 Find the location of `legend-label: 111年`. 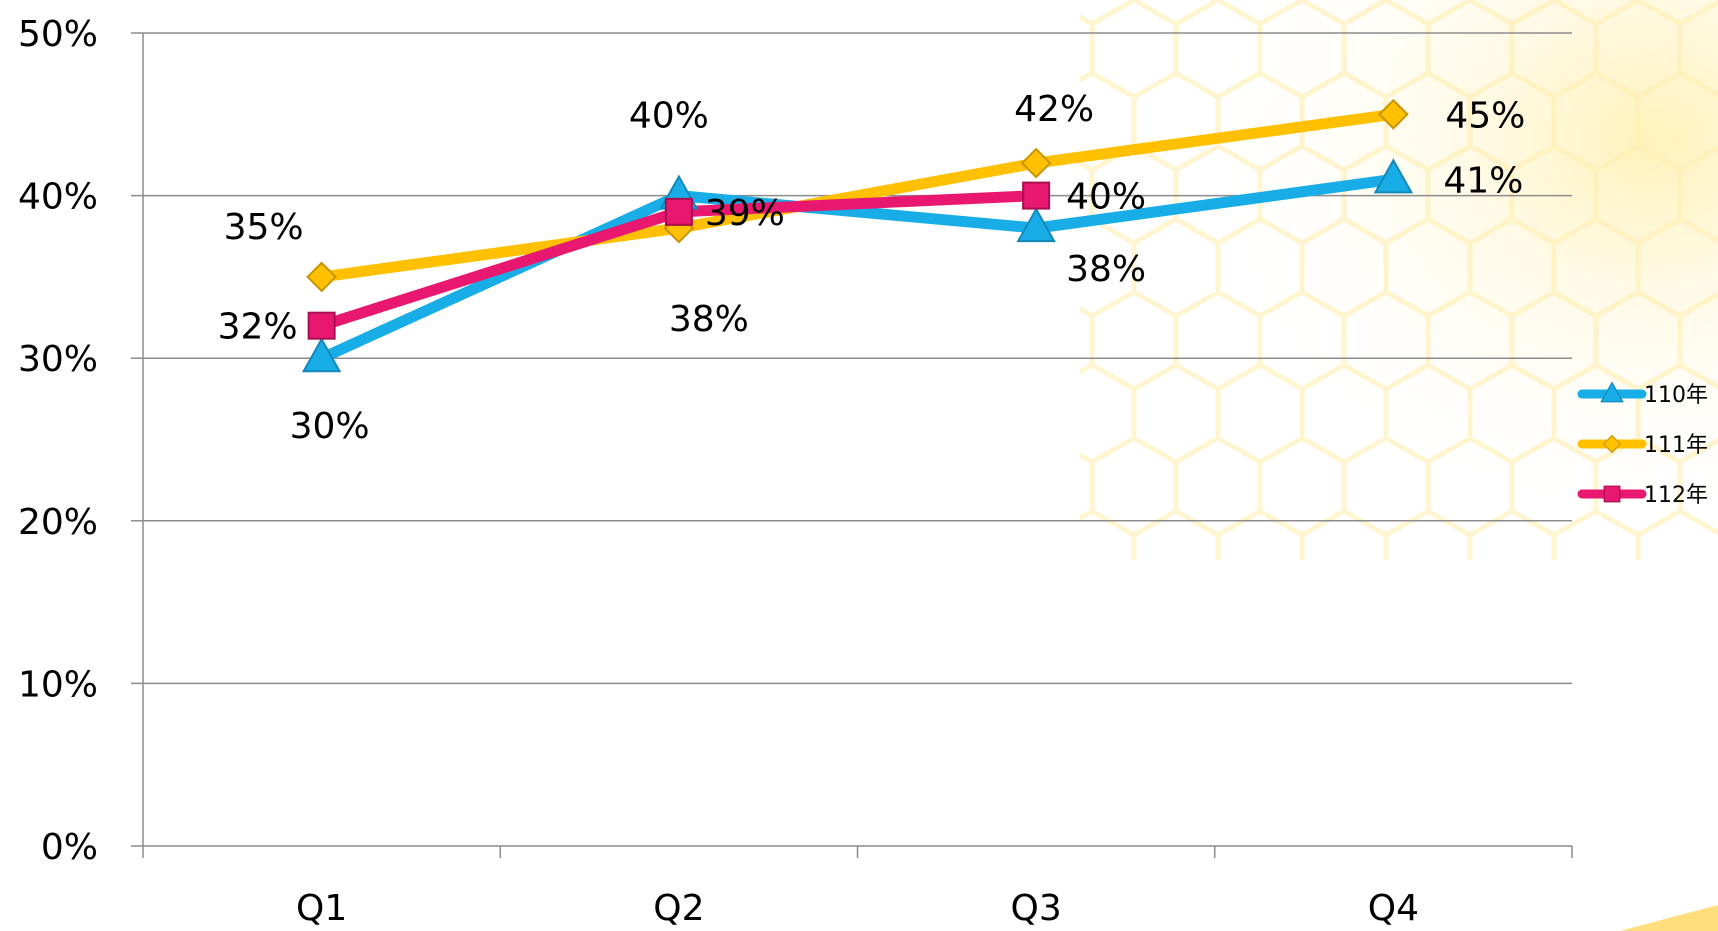

legend-label: 111年 is located at coordinates (1676, 445).